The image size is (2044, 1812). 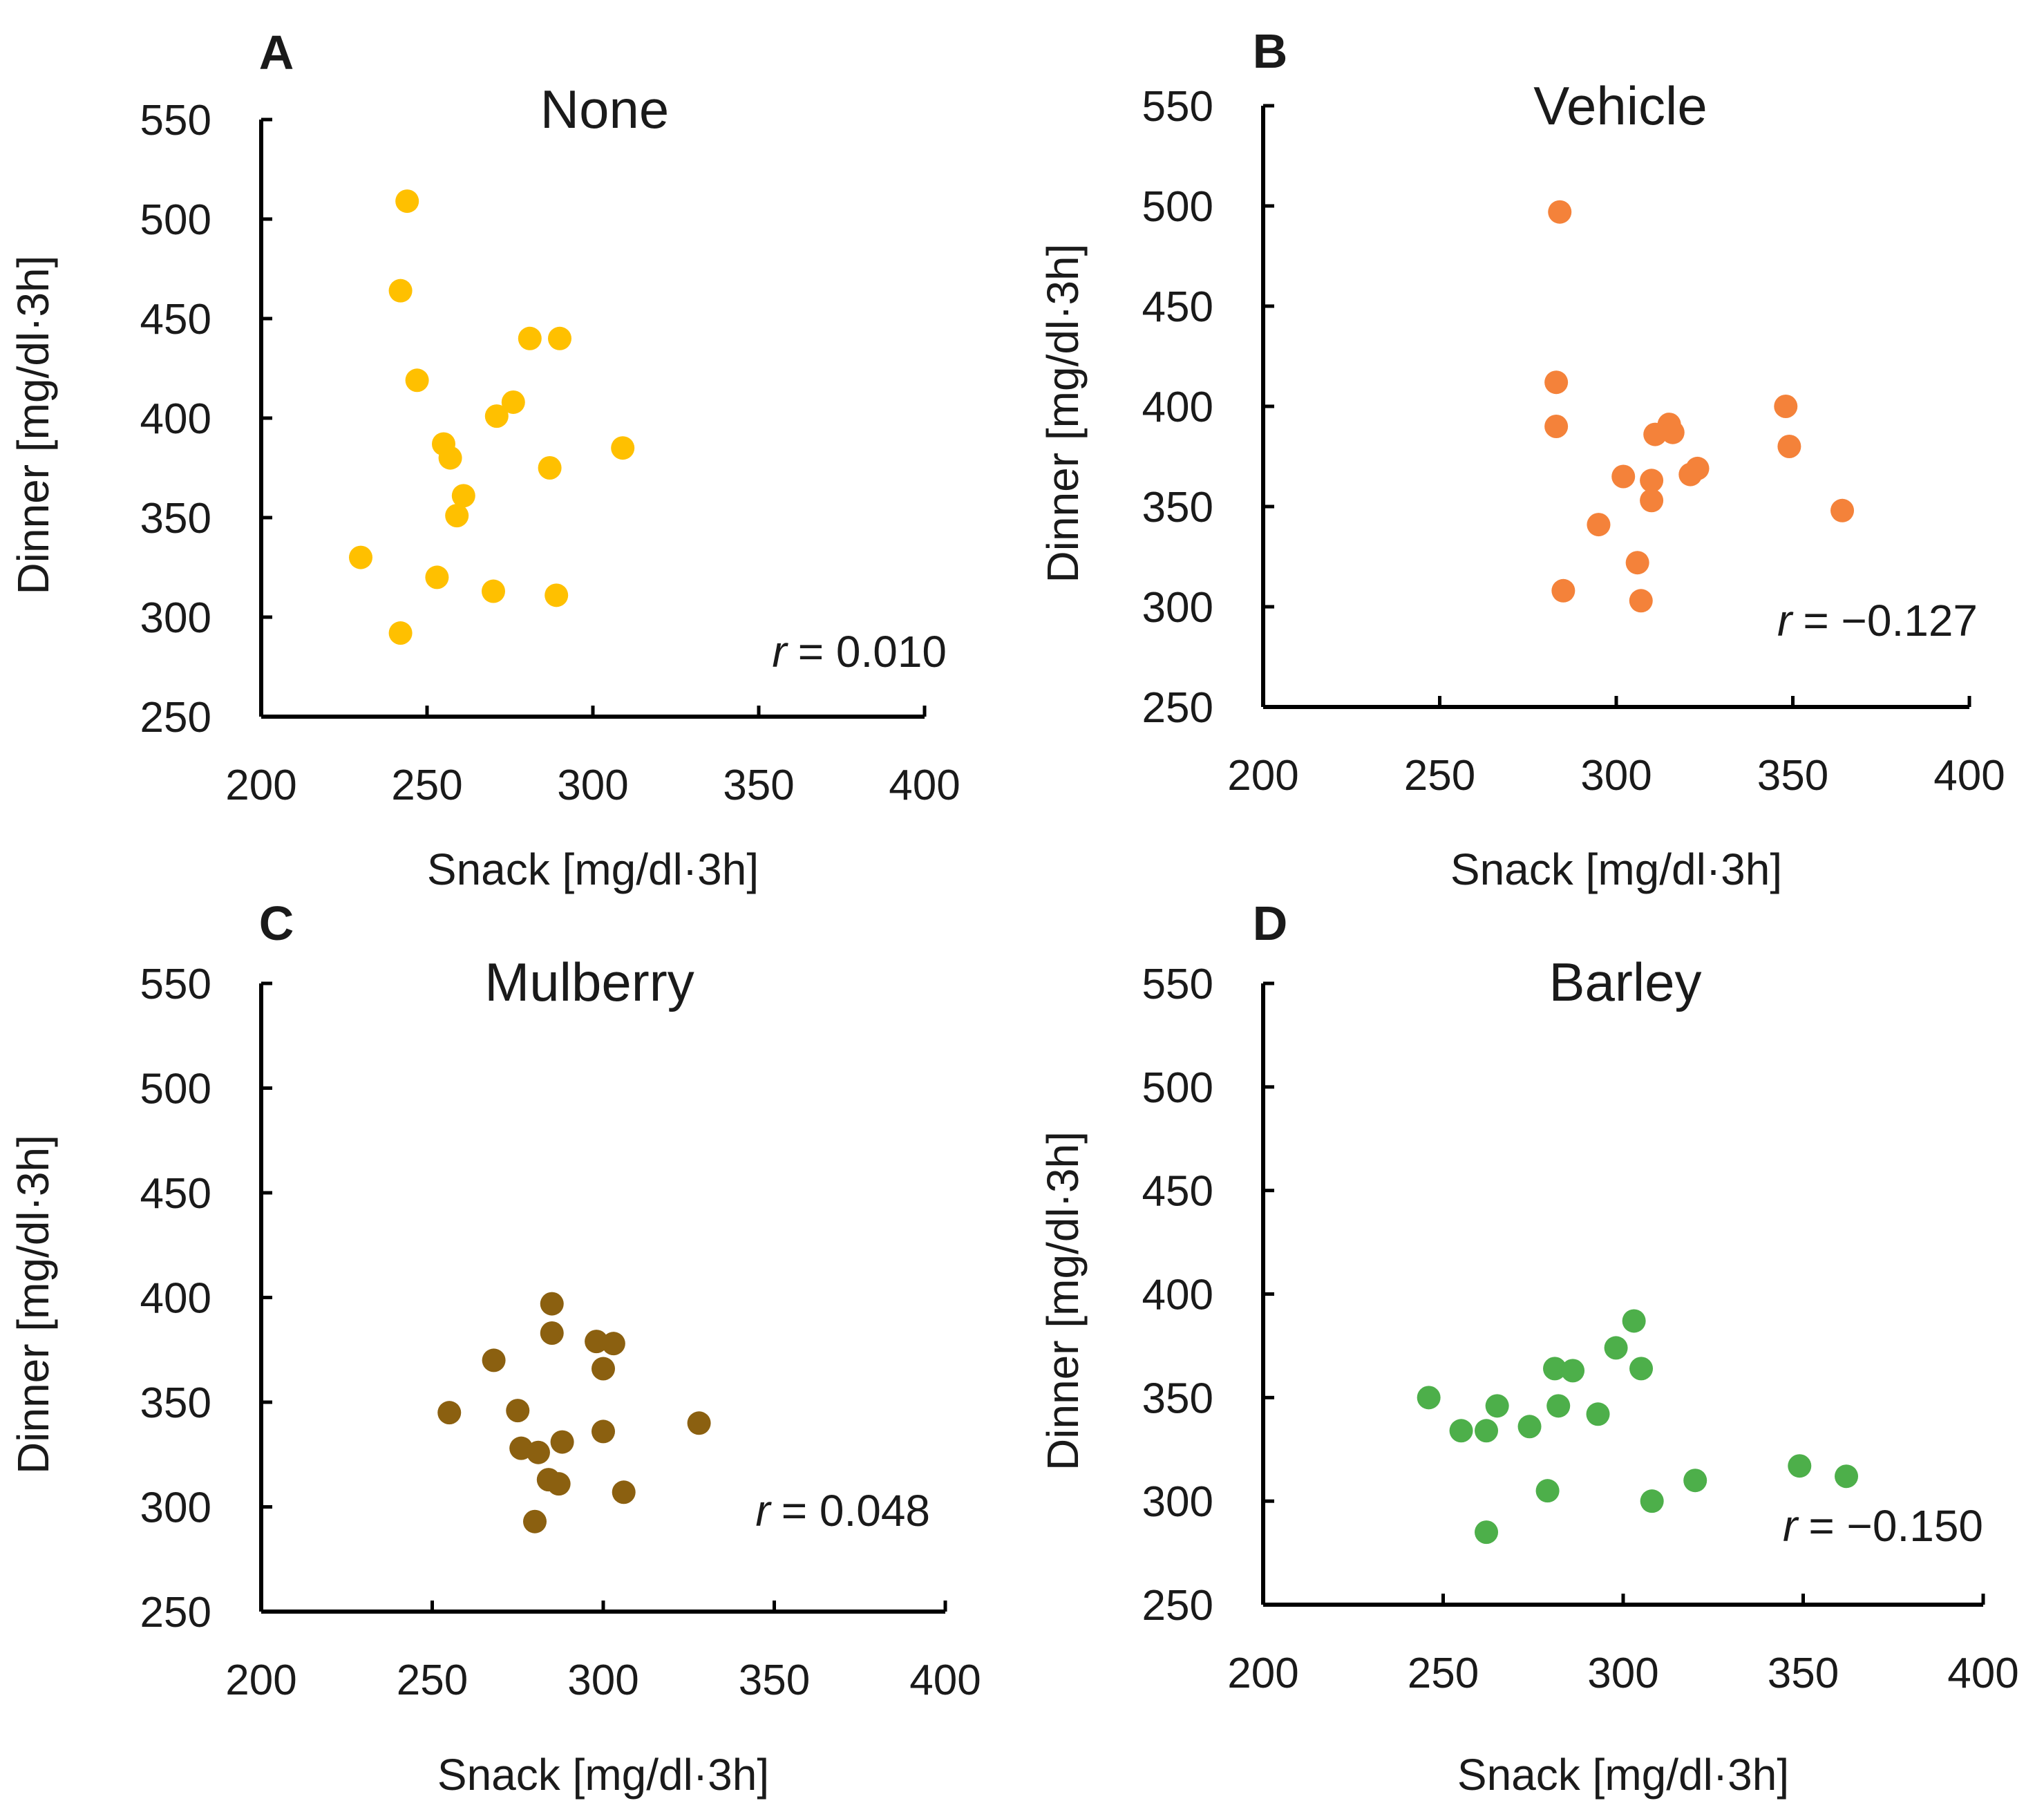 What do you see at coordinates (432, 1680) in the screenshot?
I see `panel-c-x-tick-label: 250` at bounding box center [432, 1680].